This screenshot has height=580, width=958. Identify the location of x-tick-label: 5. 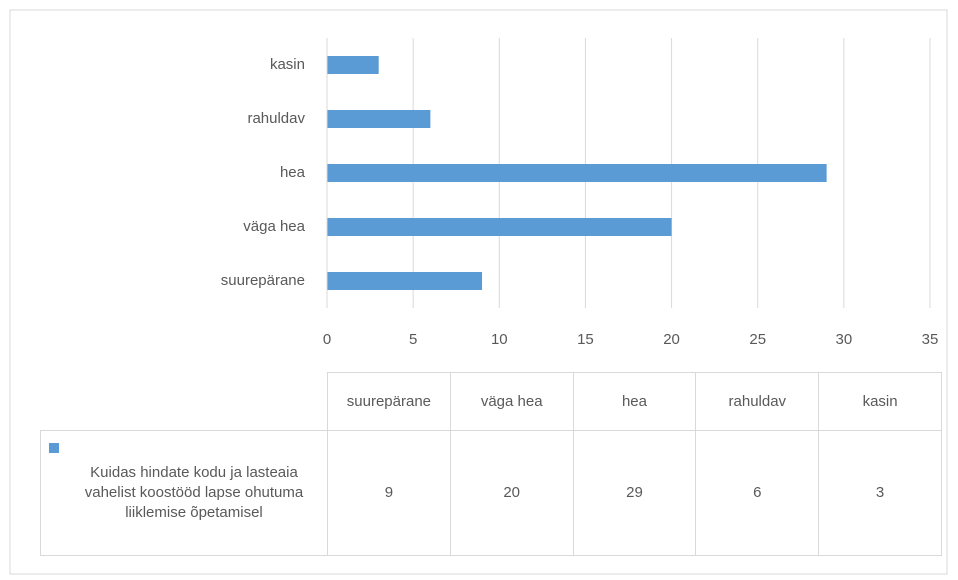
(413, 339).